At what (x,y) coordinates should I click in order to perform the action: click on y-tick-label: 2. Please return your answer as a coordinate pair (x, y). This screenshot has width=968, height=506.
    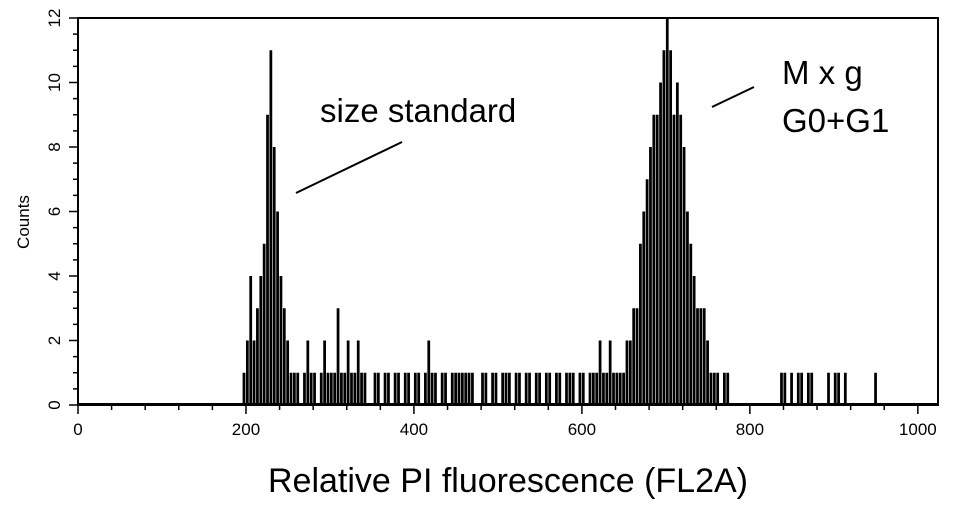
    Looking at the image, I should click on (54, 340).